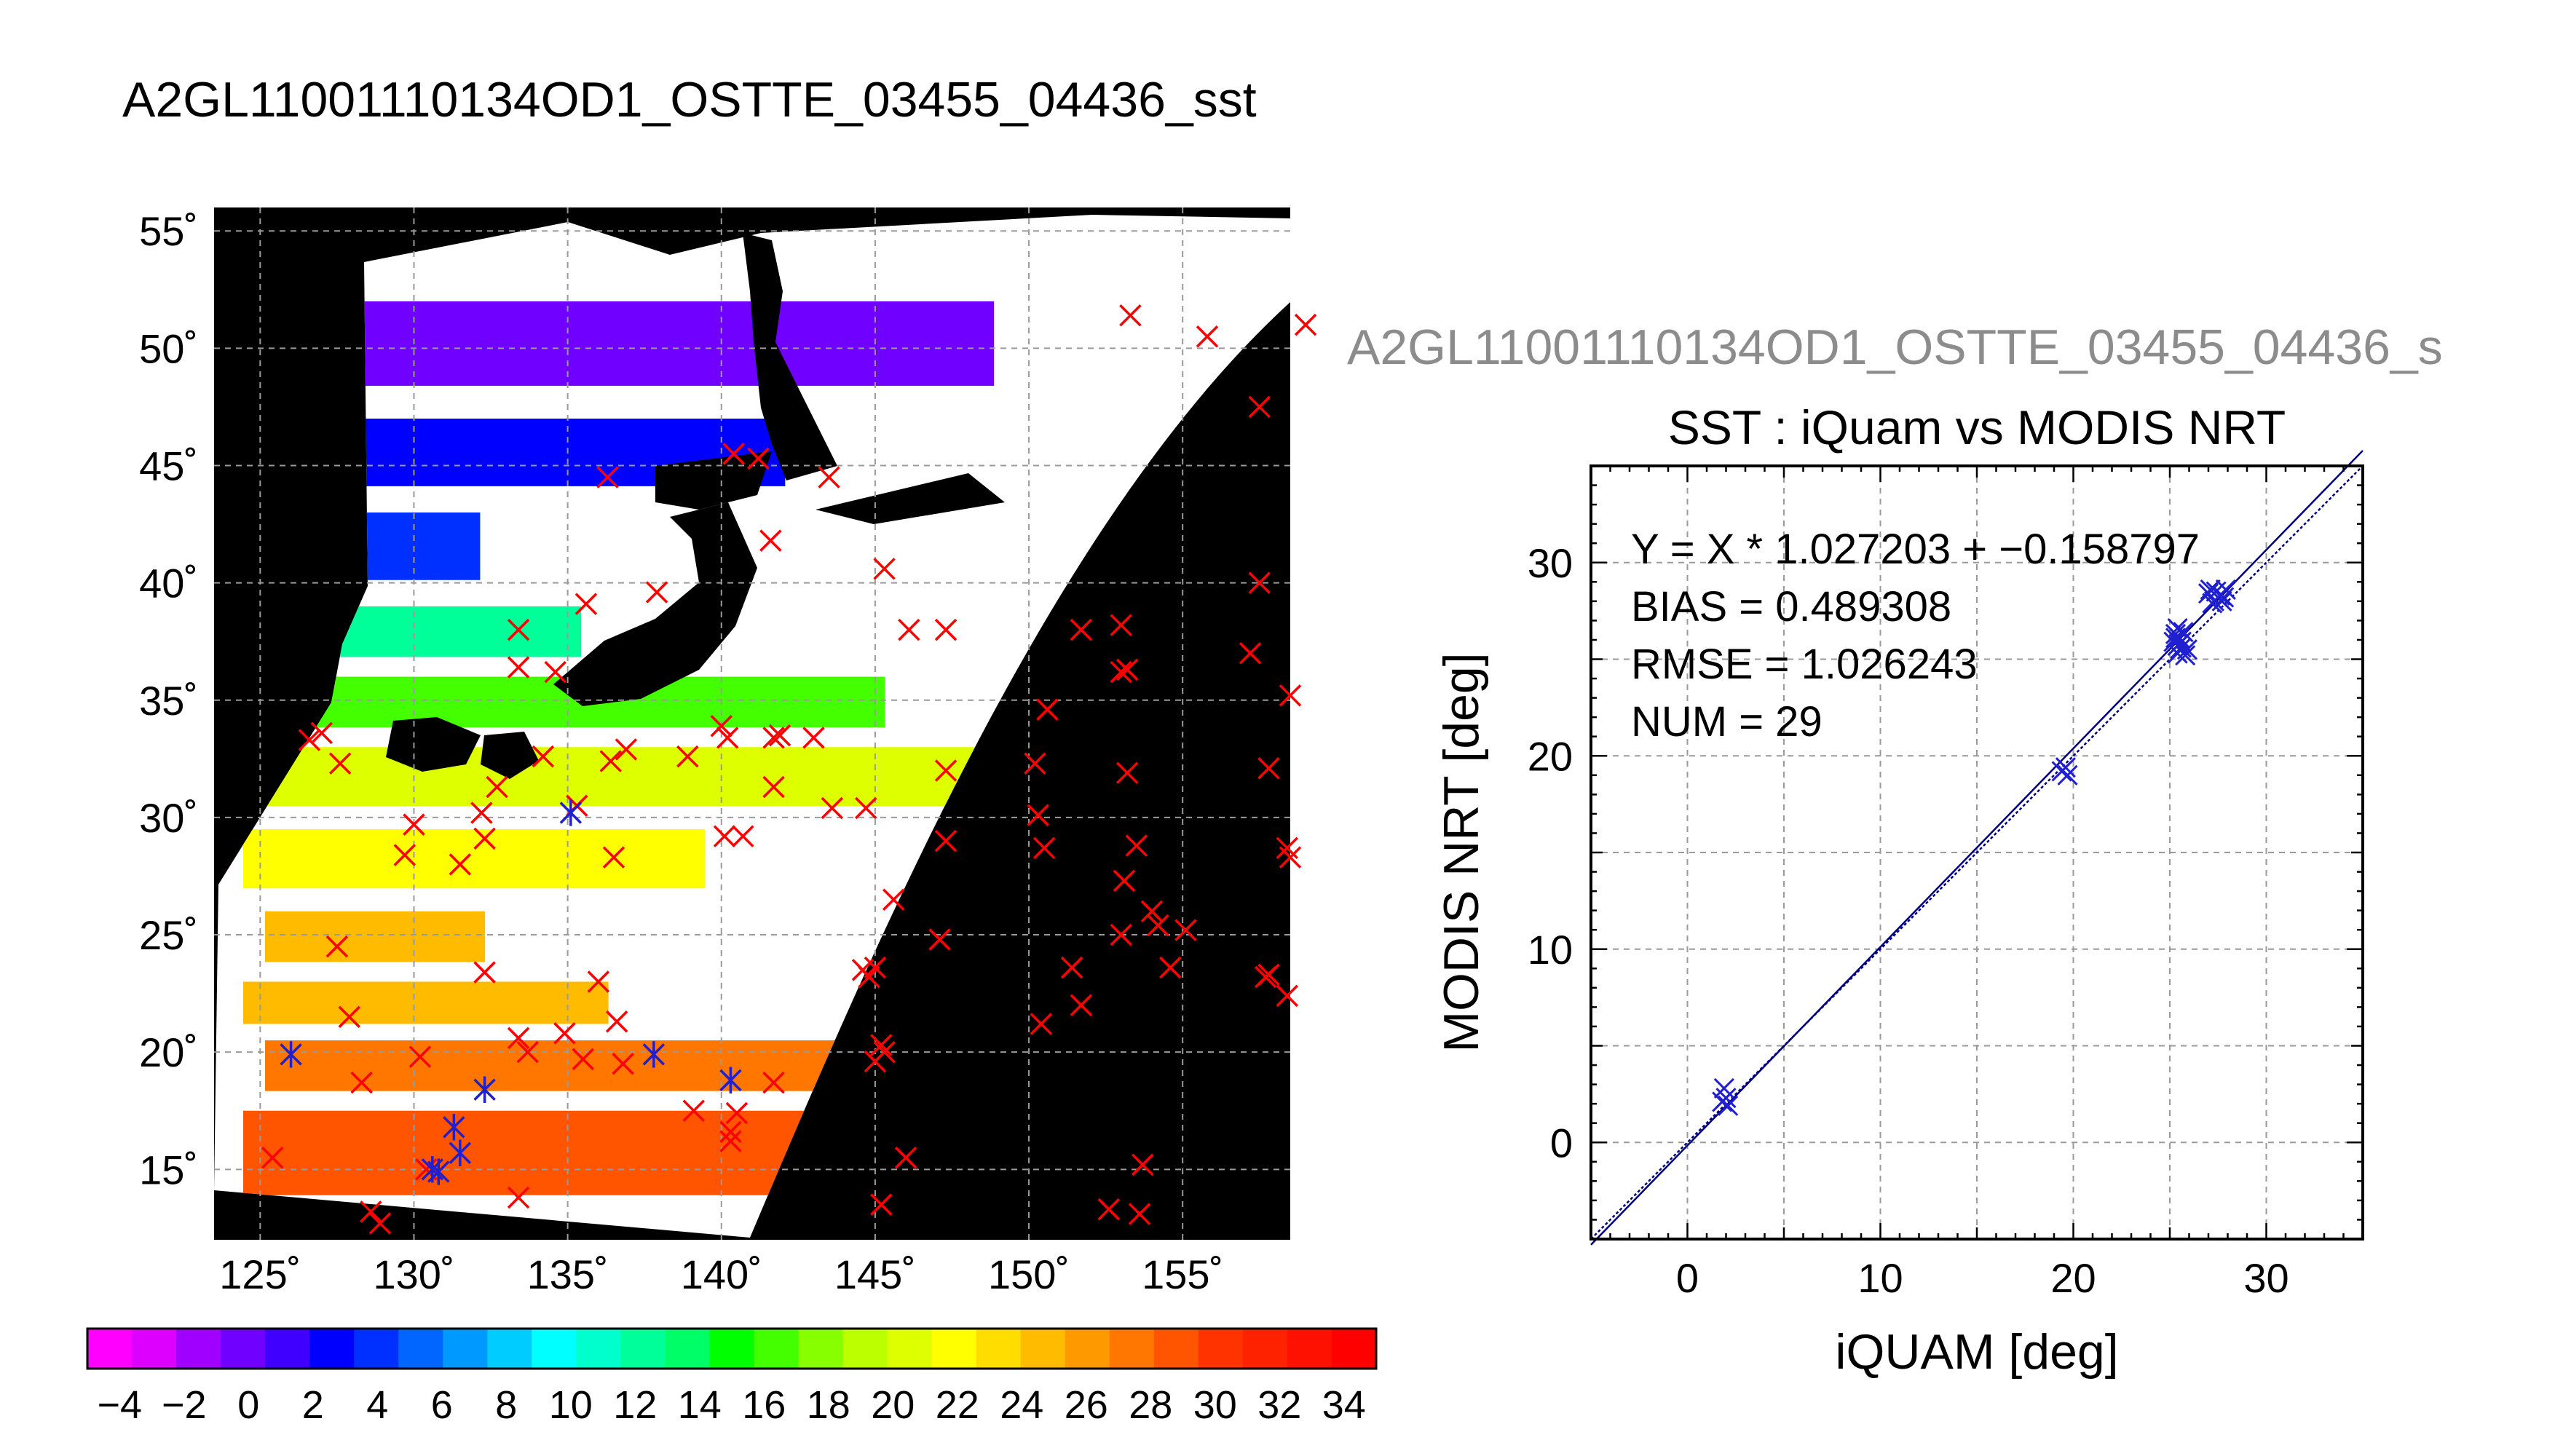  I want to click on stat-annotation: Y = X * 1.027203 + −0.158797, so click(1915, 549).